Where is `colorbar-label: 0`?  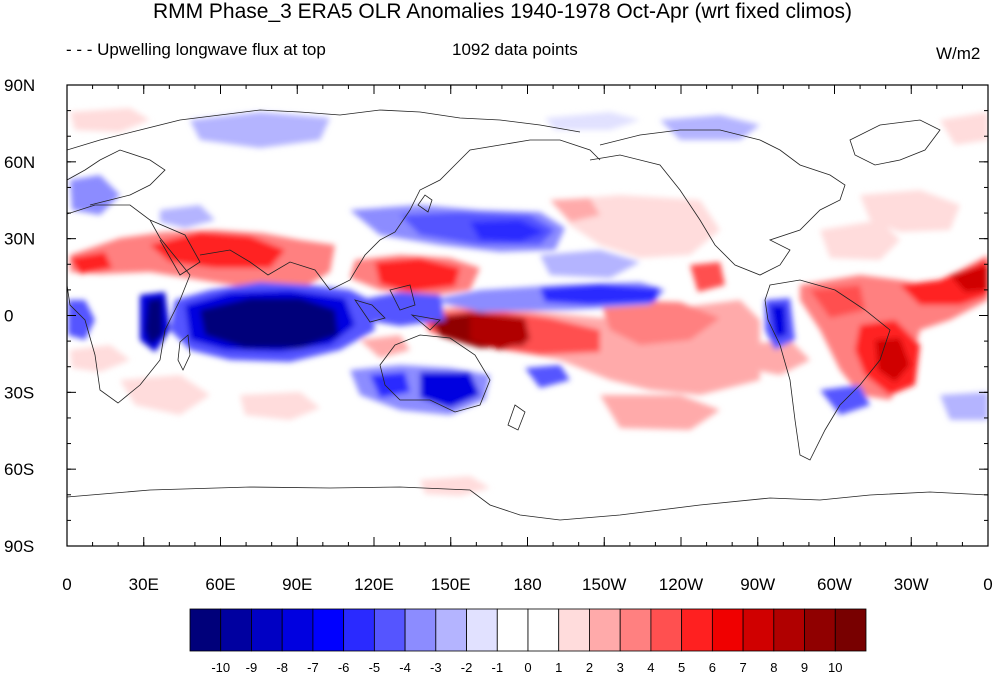
colorbar-label: 0 is located at coordinates (527, 667).